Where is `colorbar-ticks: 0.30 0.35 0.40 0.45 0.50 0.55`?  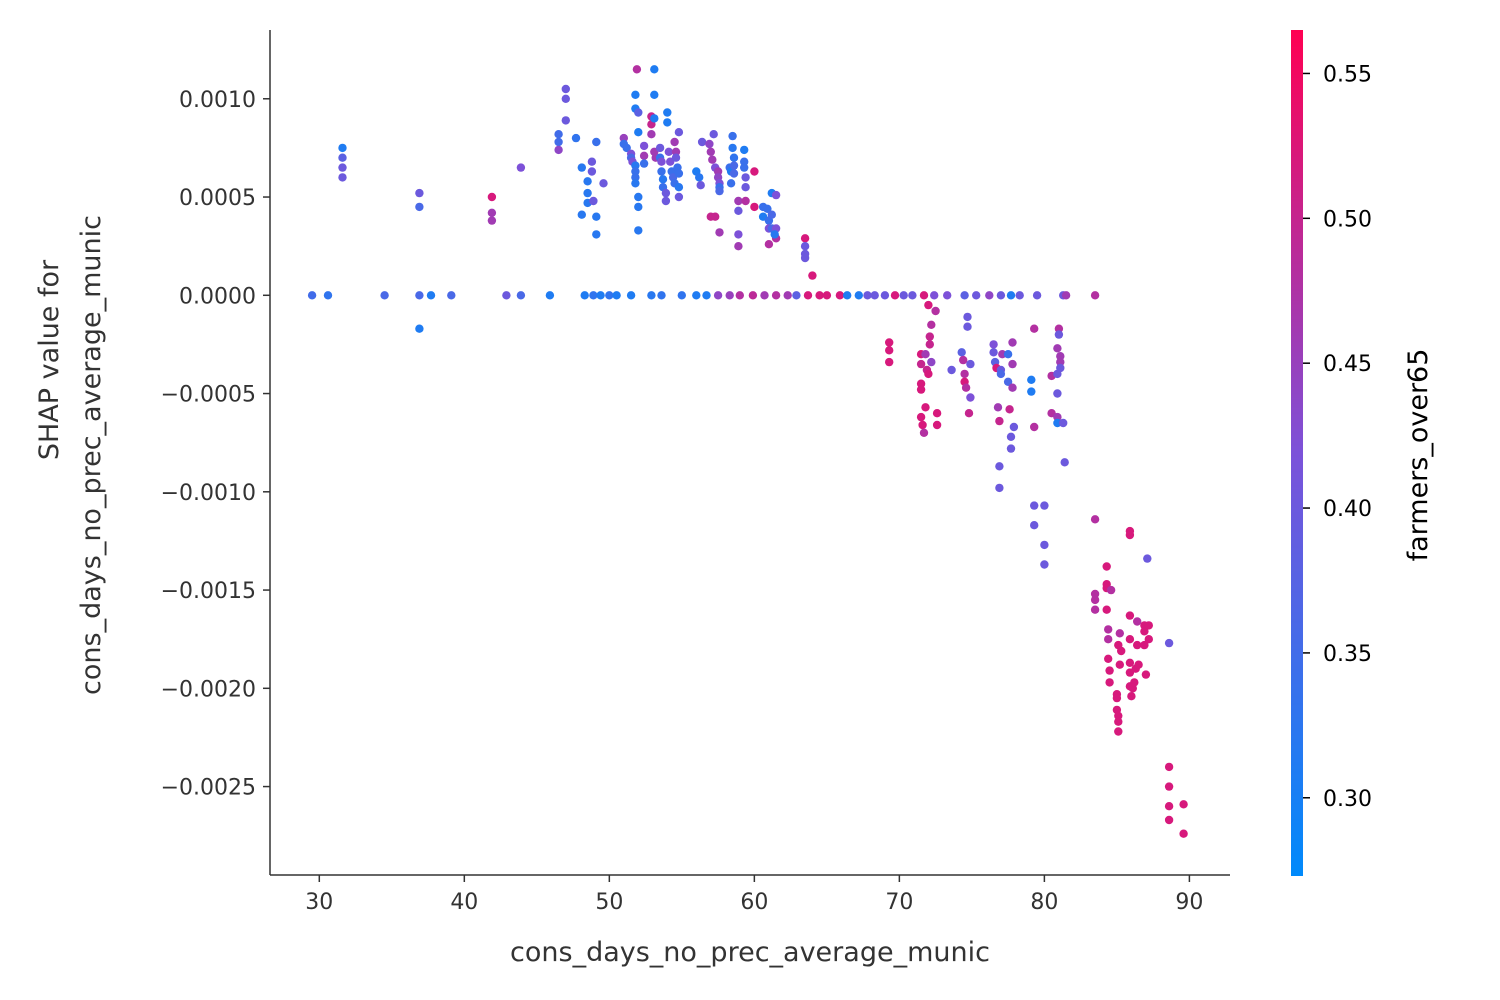
colorbar-ticks: 0.30 0.35 0.40 0.45 0.50 0.55 is located at coordinates (1337, 437).